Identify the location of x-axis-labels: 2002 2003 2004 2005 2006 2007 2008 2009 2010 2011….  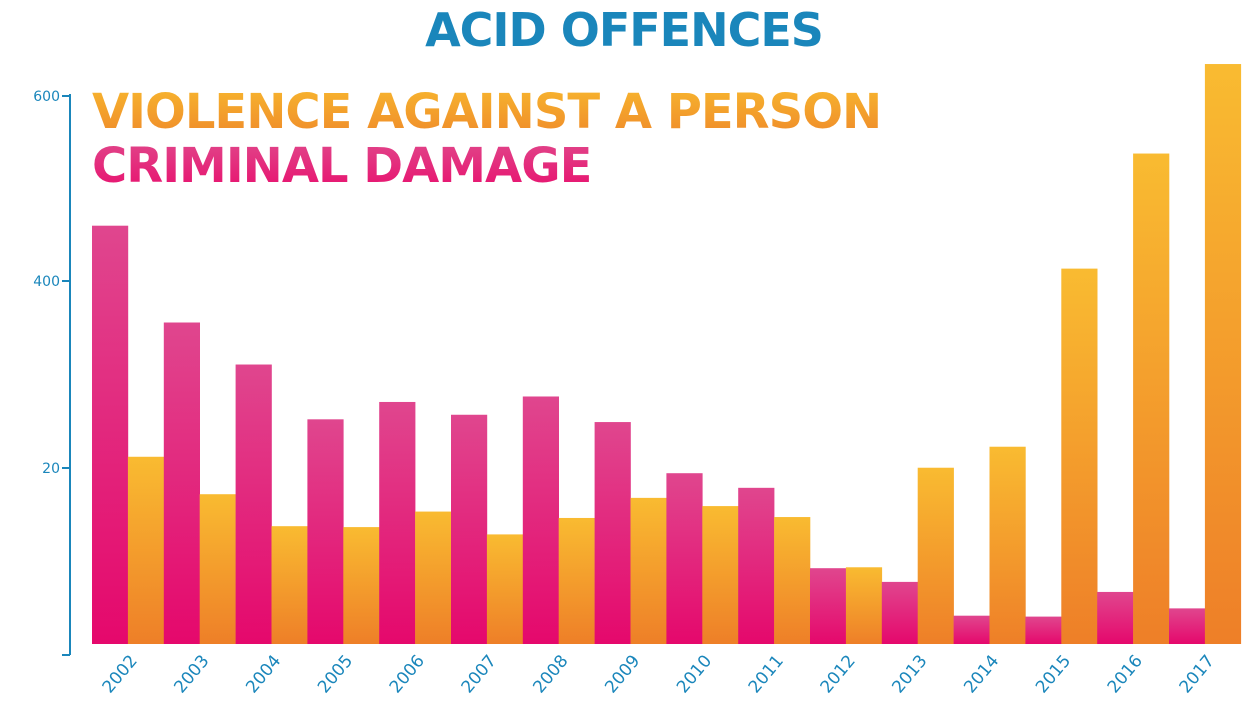
(659, 674).